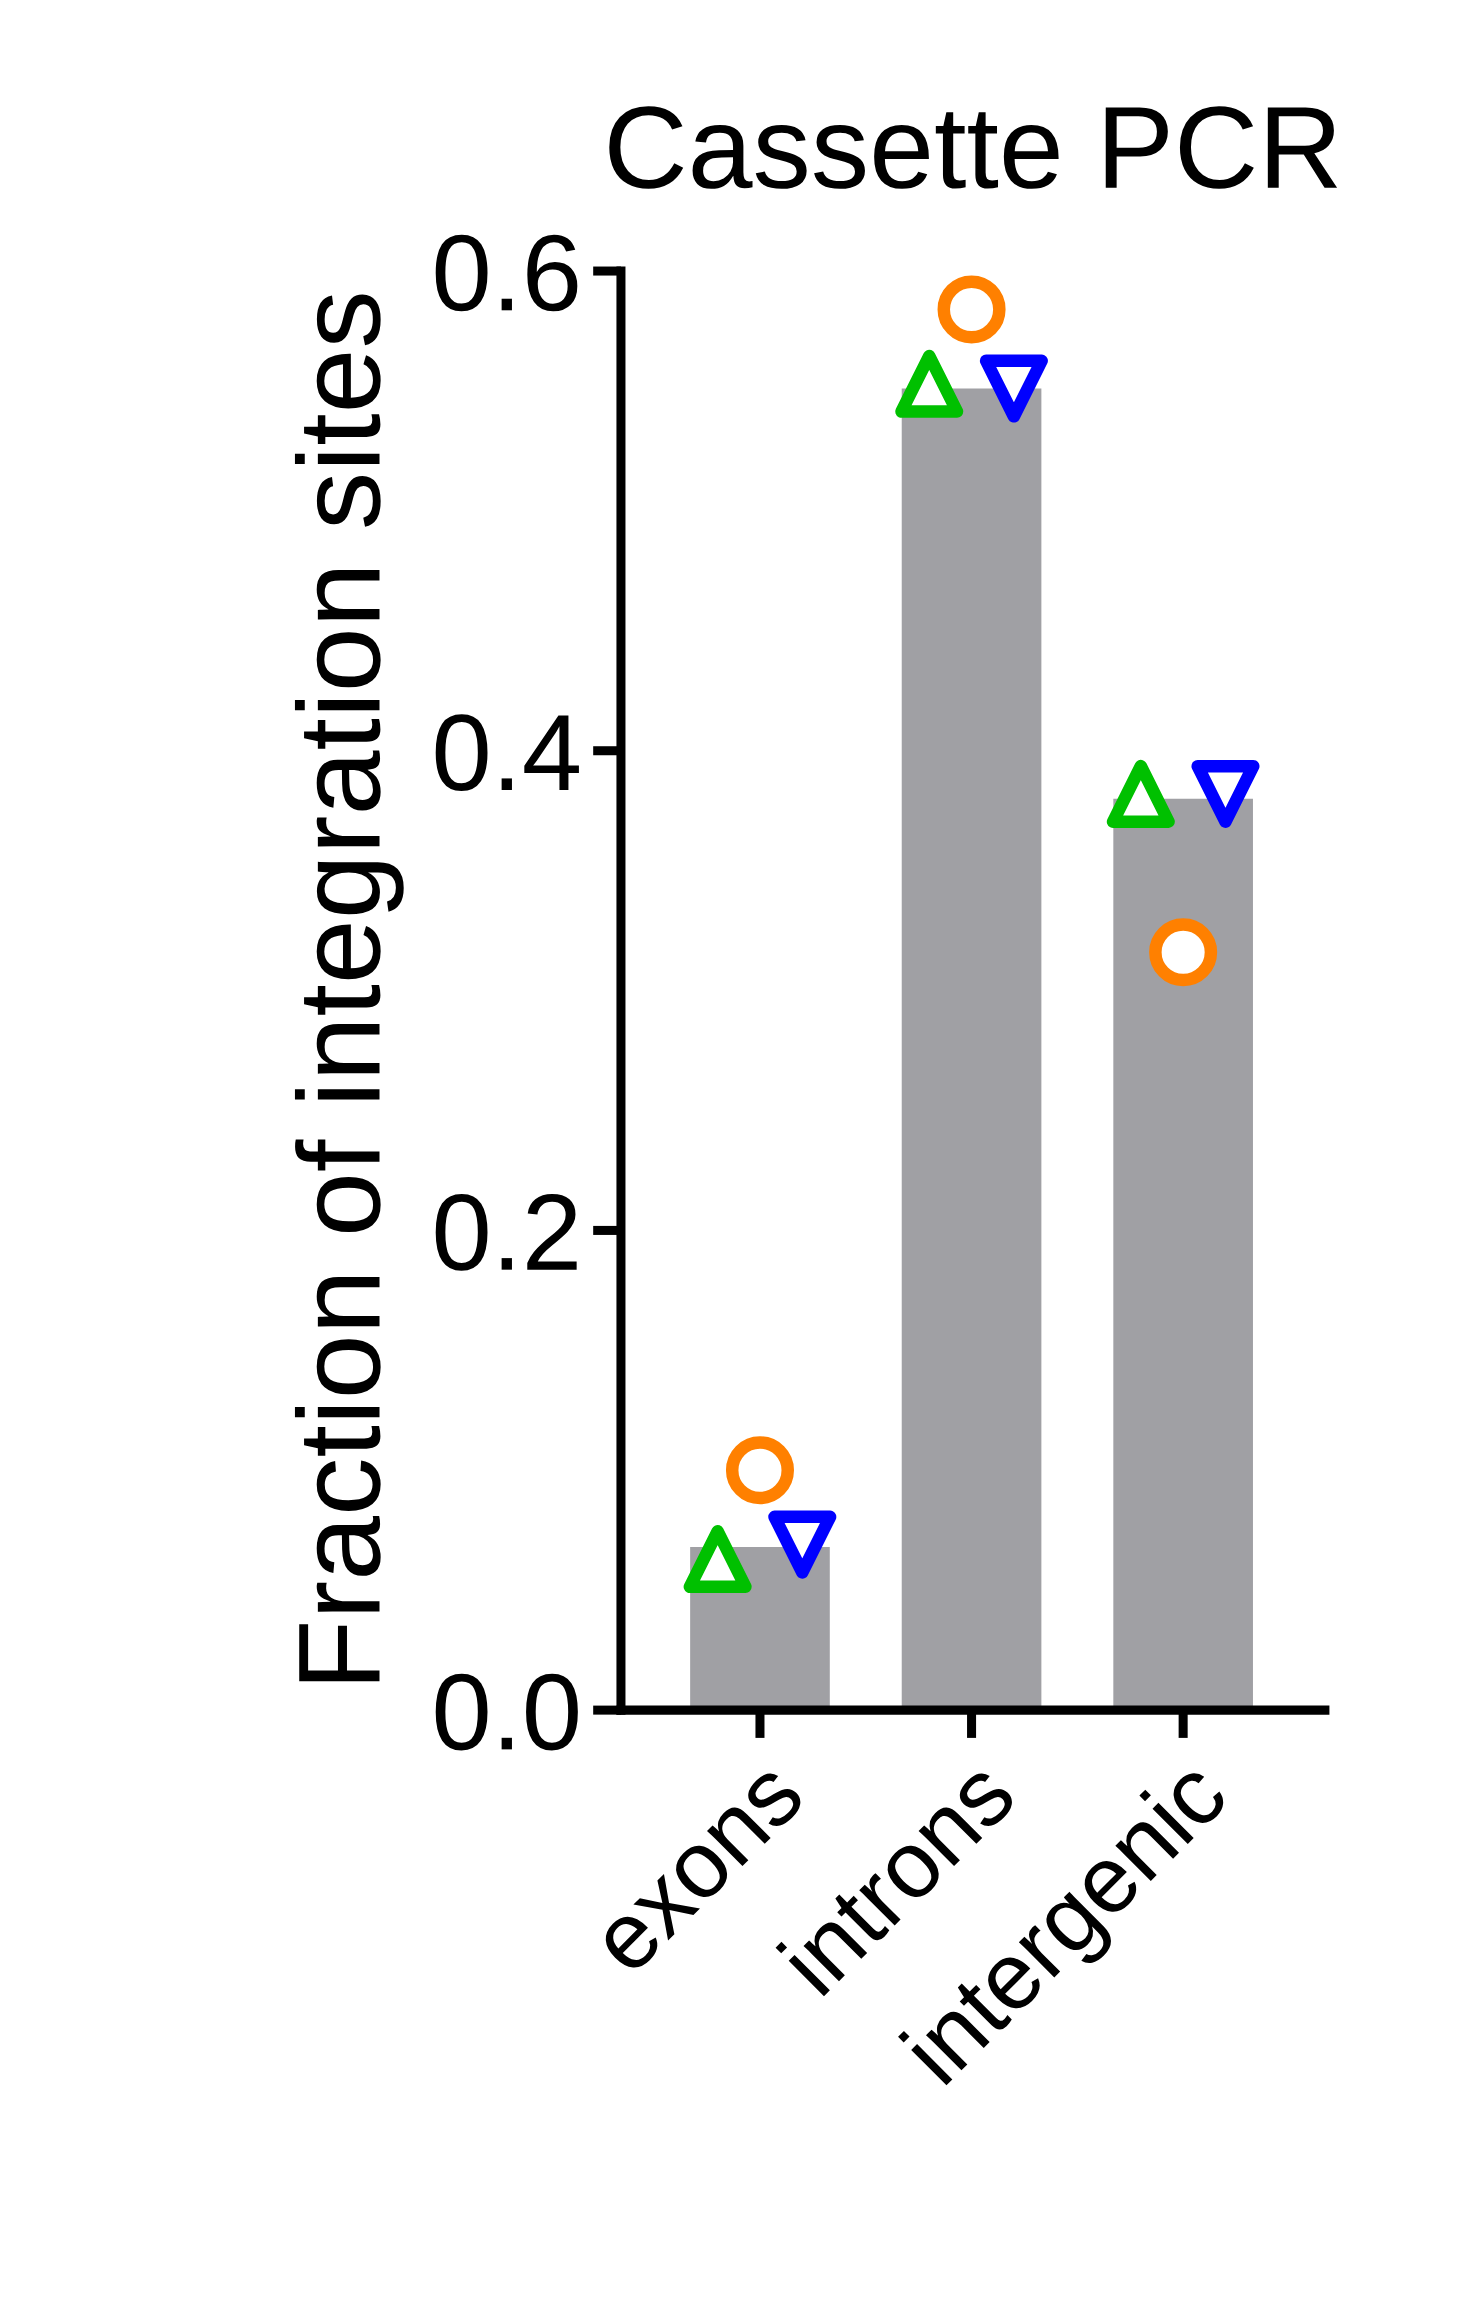  Describe the element at coordinates (507, 753) in the screenshot. I see `y-tick-label: 0.4` at that location.